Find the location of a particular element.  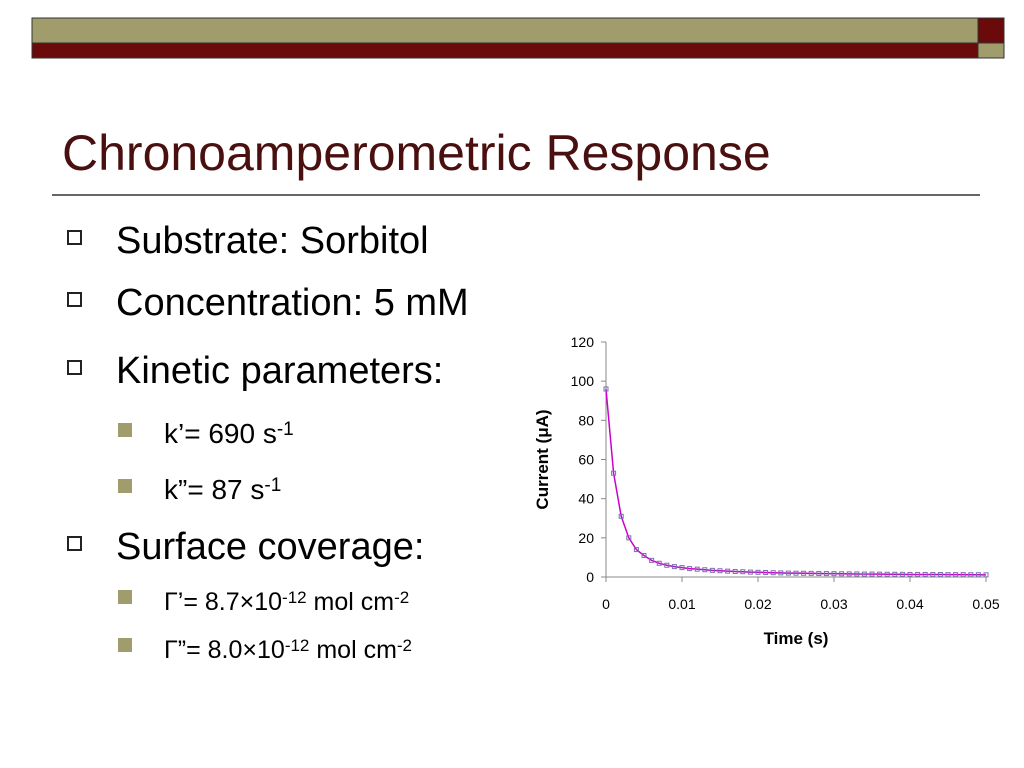

bullet-text: Surface coverage: is located at coordinates (270, 547).